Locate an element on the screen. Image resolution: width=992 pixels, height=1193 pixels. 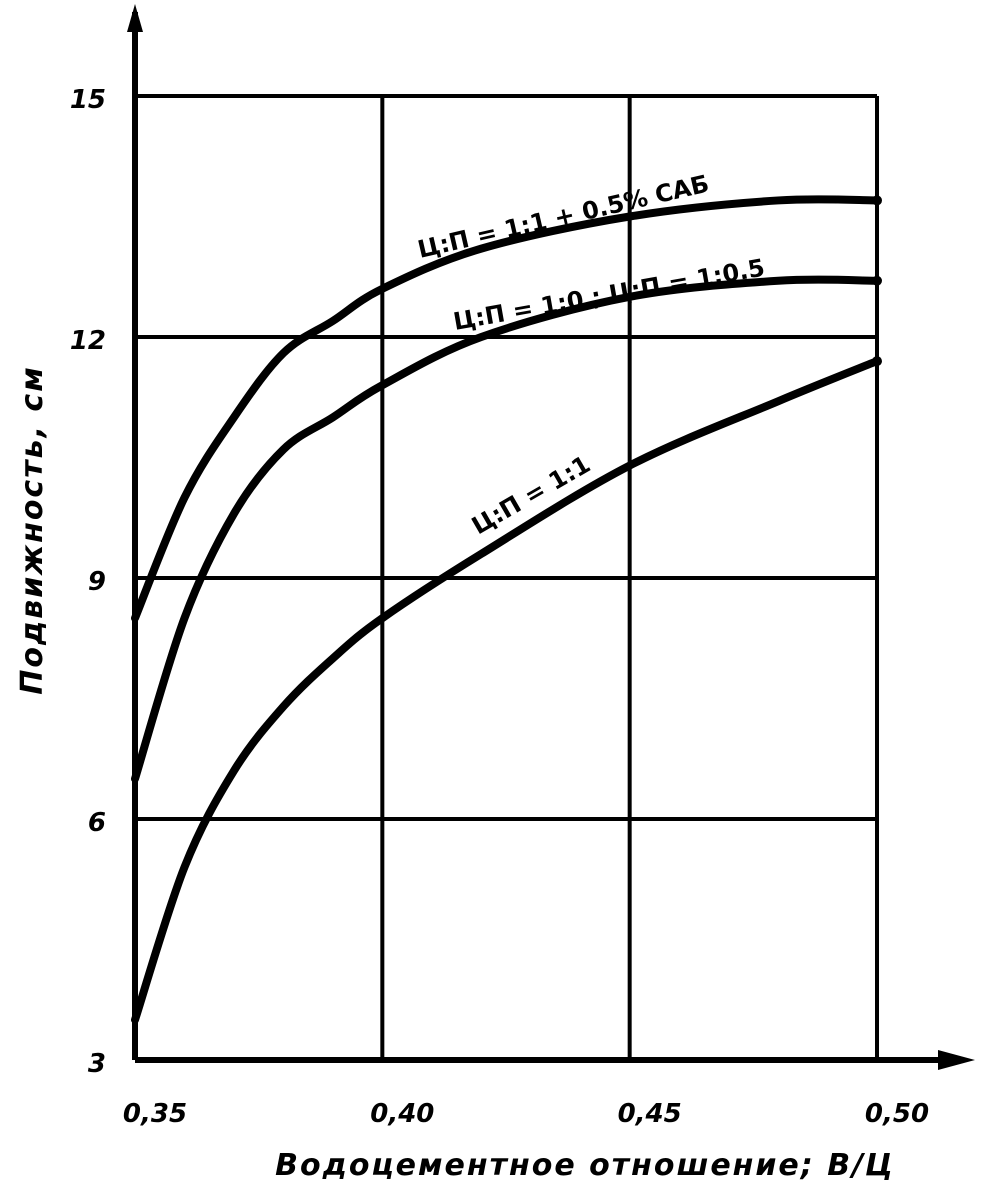
curve-label-1: Ц:П = 1:1 + 0.5% САБ is located at coordinates (563, 217).